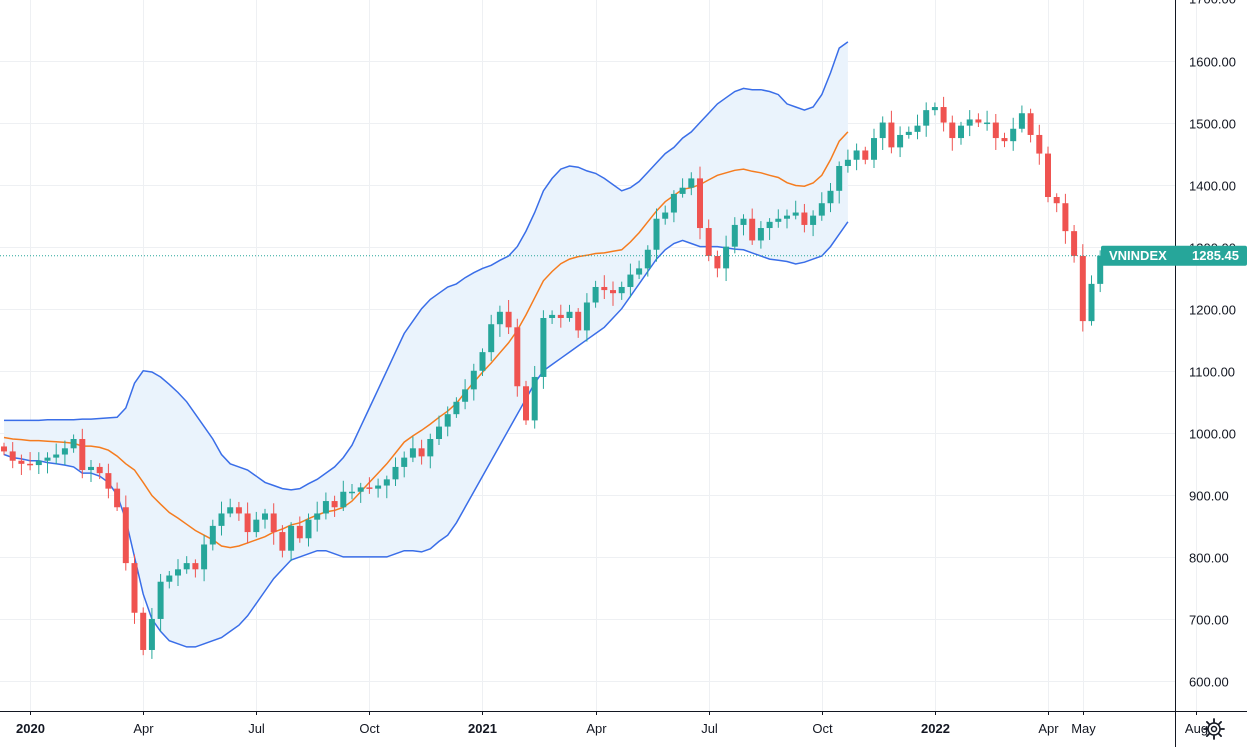  What do you see at coordinates (1212, 434) in the screenshot?
I see `y-tick-label: 1000.00` at bounding box center [1212, 434].